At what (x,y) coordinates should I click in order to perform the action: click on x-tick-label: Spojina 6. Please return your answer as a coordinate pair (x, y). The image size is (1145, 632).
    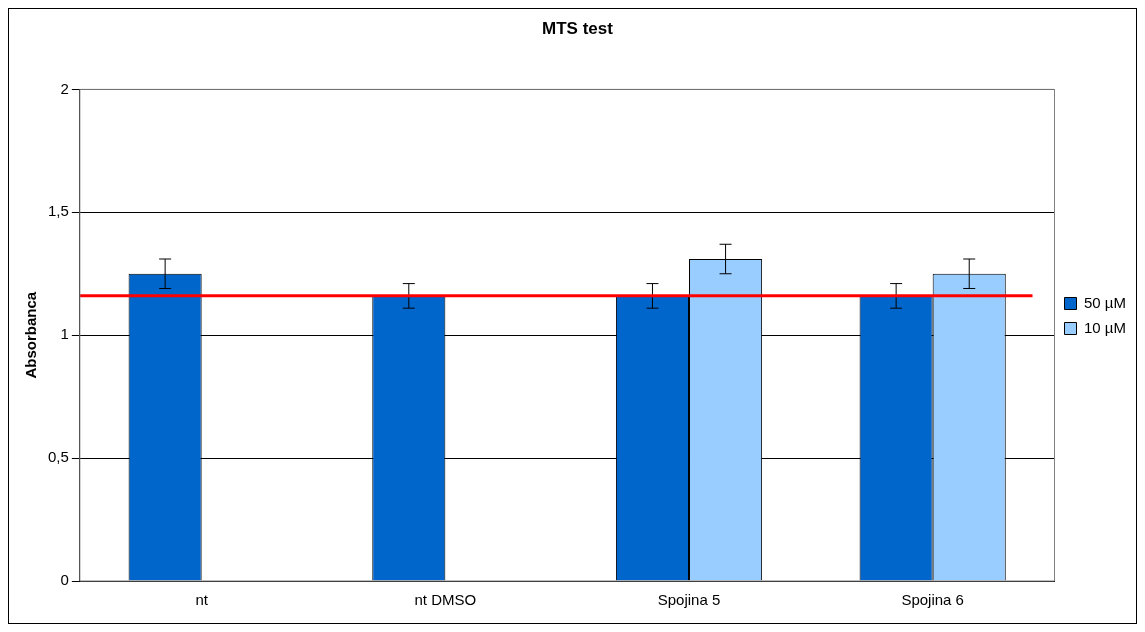
    Looking at the image, I should click on (932, 600).